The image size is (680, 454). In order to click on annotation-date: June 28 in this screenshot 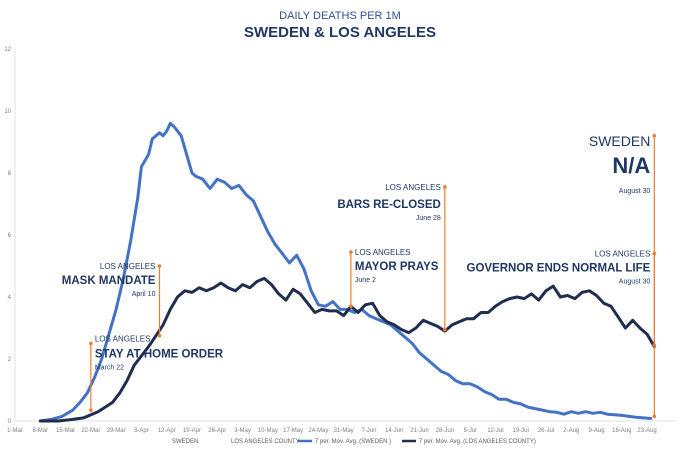, I will do `click(428, 218)`.